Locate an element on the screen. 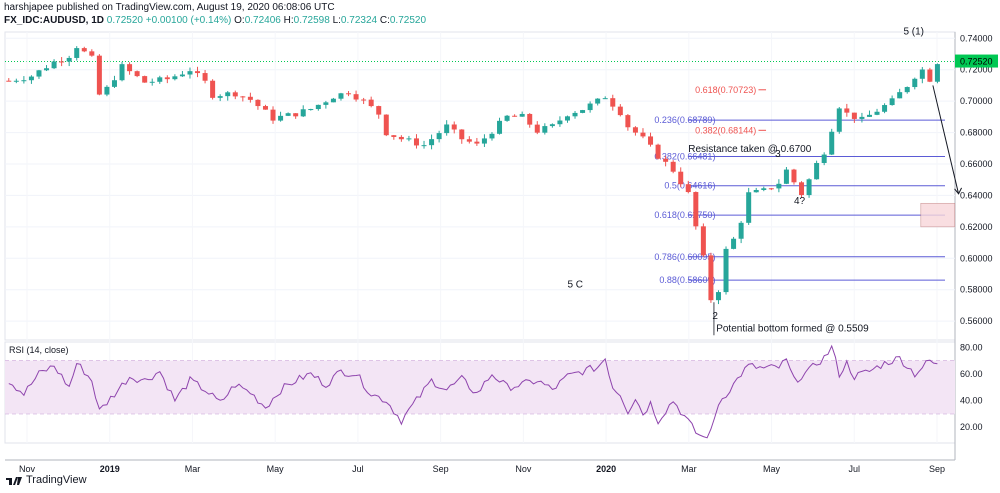  chart-annotation: Resistance taken @ 0.6700 is located at coordinates (749, 149).